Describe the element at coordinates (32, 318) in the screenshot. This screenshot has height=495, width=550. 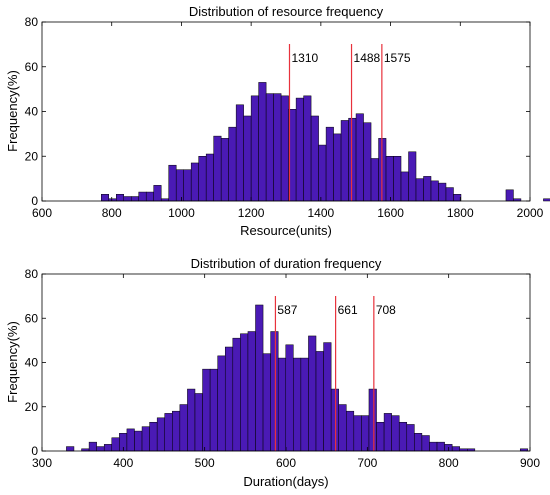
I see `duration-y-tick-label: 60` at that location.